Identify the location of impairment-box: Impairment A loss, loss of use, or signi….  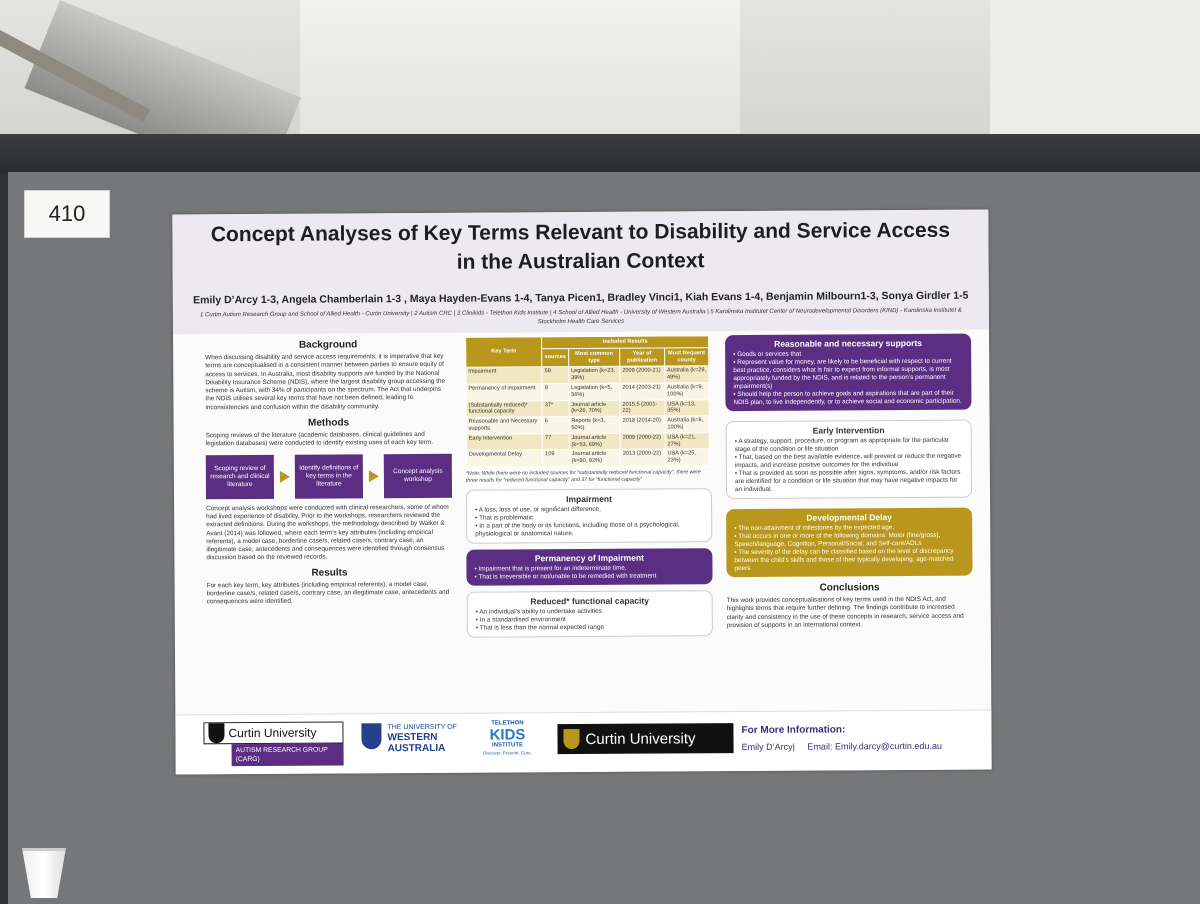
(589, 516).